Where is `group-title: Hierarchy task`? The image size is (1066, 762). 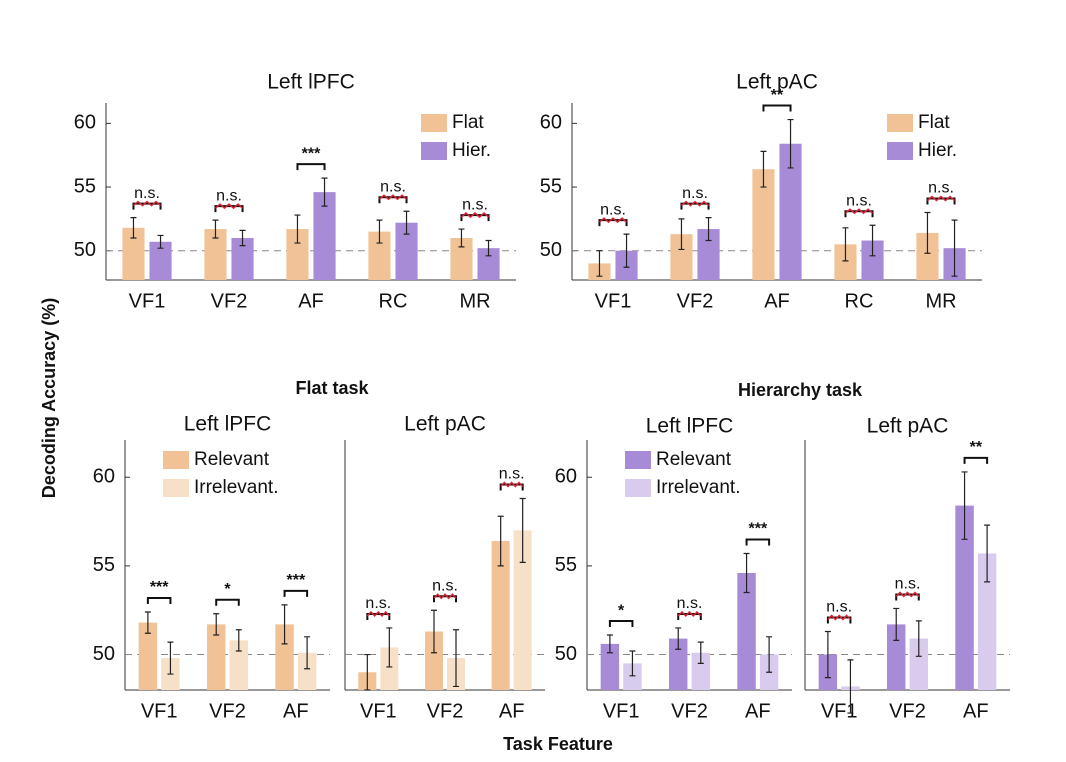
group-title: Hierarchy task is located at coordinates (800, 390).